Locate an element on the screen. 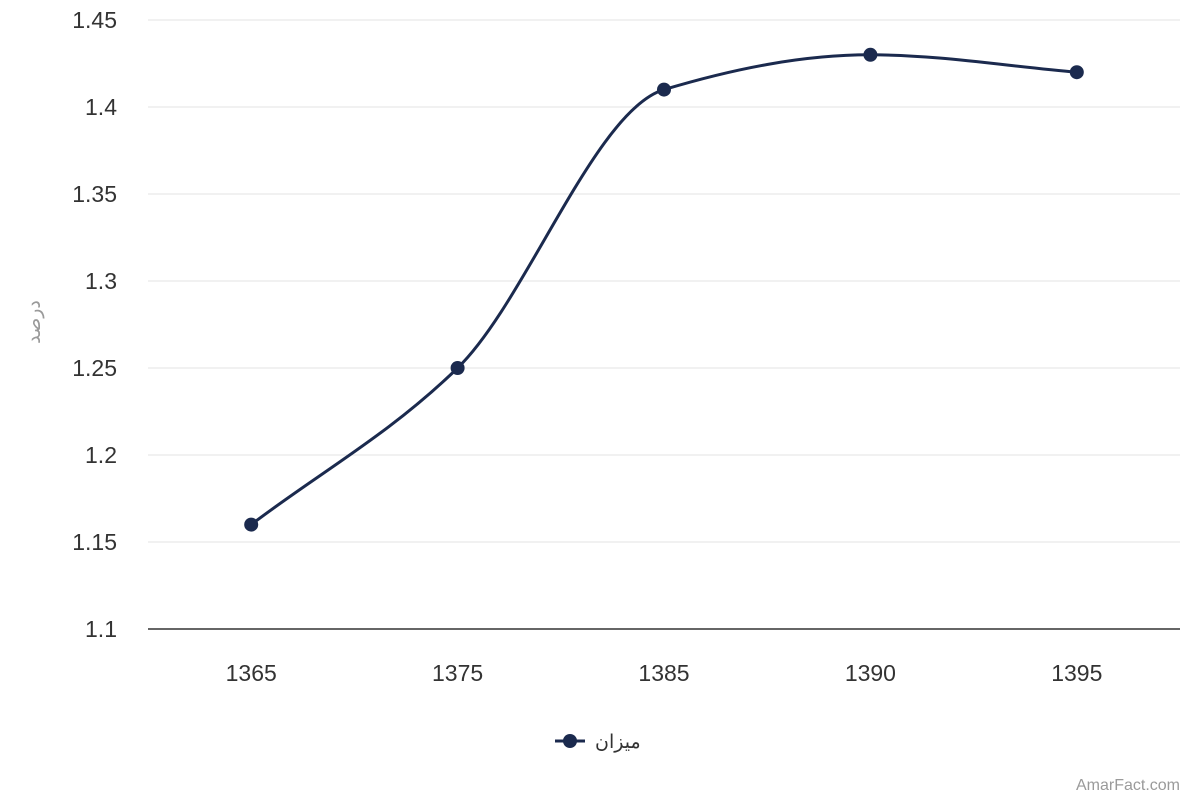 Image resolution: width=1200 pixels, height=800 pixels. x-tick-label: 1385 is located at coordinates (663, 673).